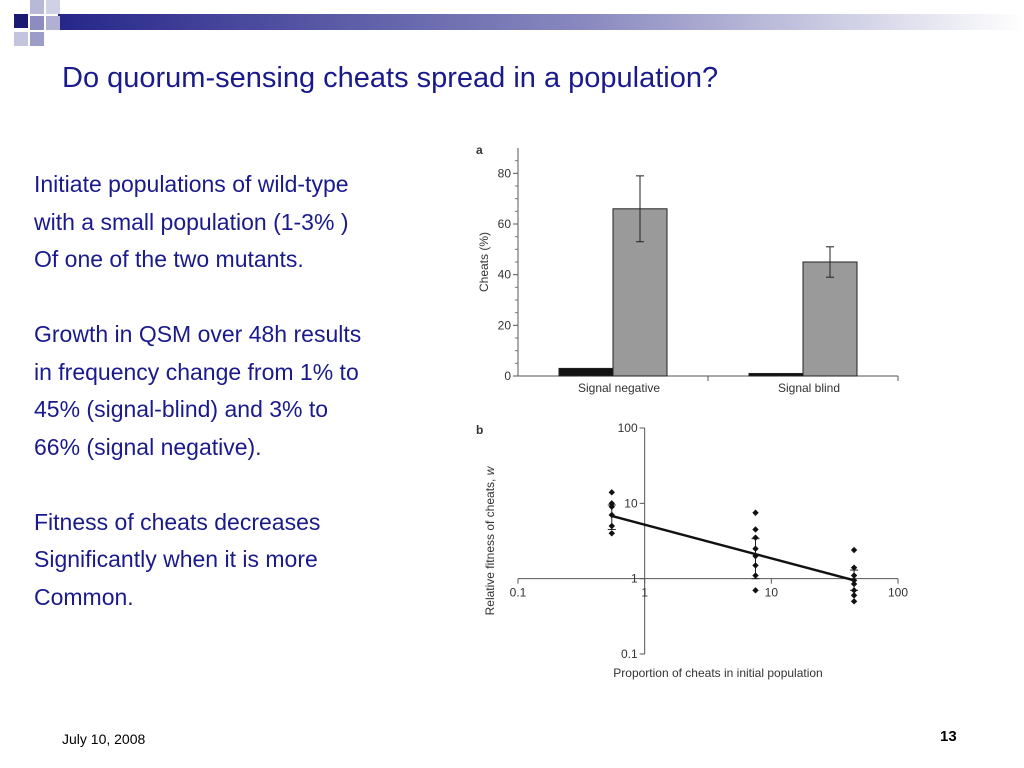 This screenshot has height=768, width=1024. Describe the element at coordinates (176, 559) in the screenshot. I see `body-line: Significantly when it is more` at that location.